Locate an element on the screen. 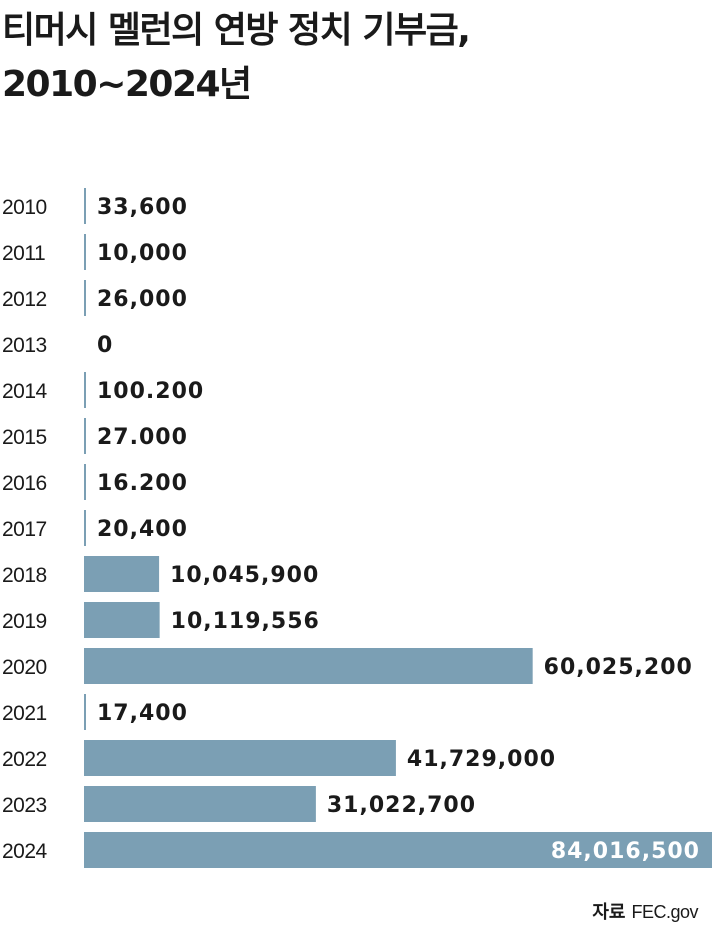 The width and height of the screenshot is (712, 928). value-label-2021: 17,400 is located at coordinates (142, 713).